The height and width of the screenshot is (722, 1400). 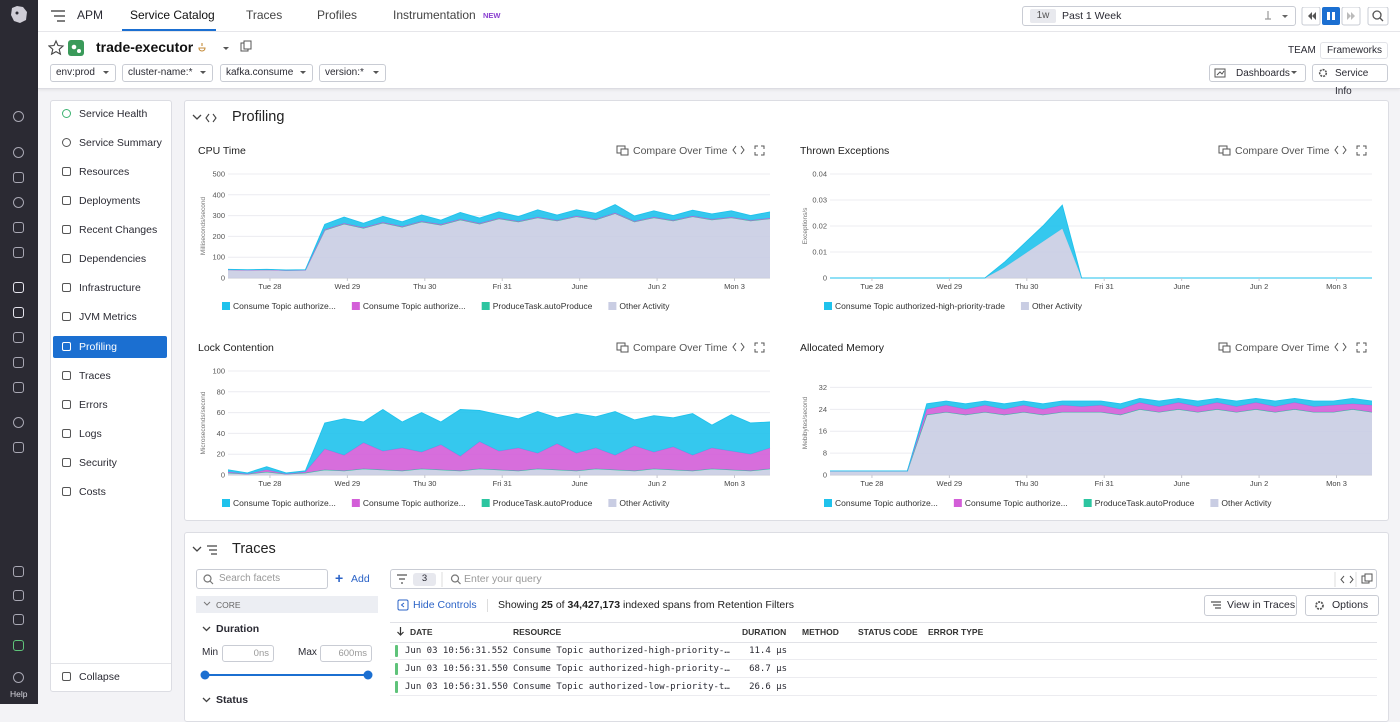 I want to click on min-placeholder: 0ns, so click(x=261, y=653).